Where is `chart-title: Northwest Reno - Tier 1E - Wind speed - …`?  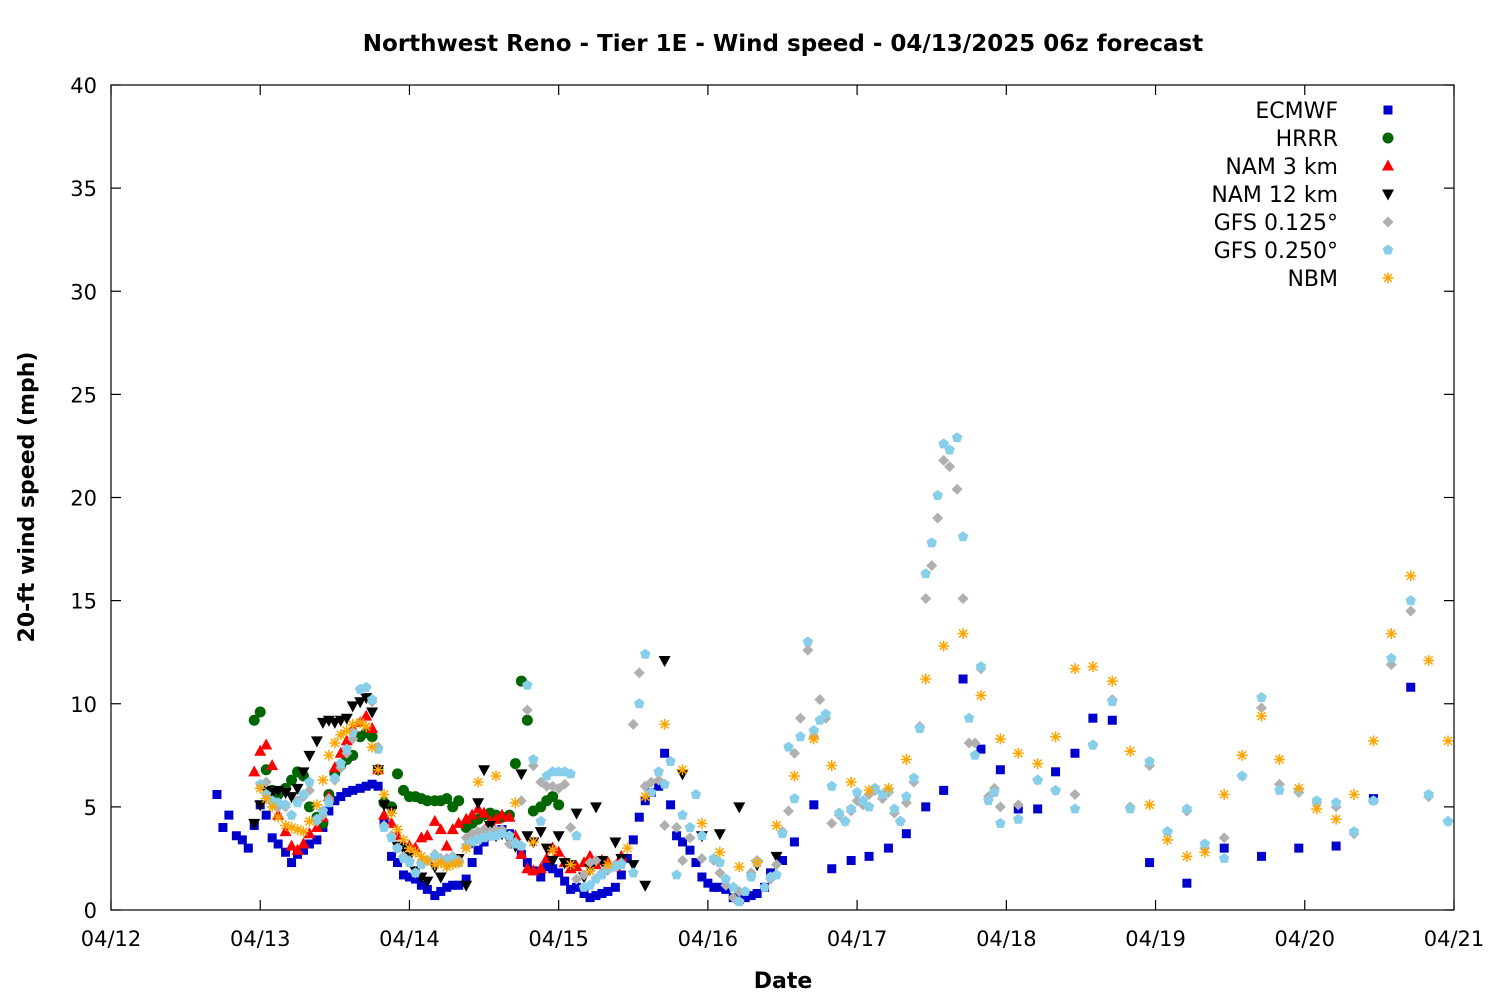 chart-title: Northwest Reno - Tier 1E - Wind speed - … is located at coordinates (783, 44).